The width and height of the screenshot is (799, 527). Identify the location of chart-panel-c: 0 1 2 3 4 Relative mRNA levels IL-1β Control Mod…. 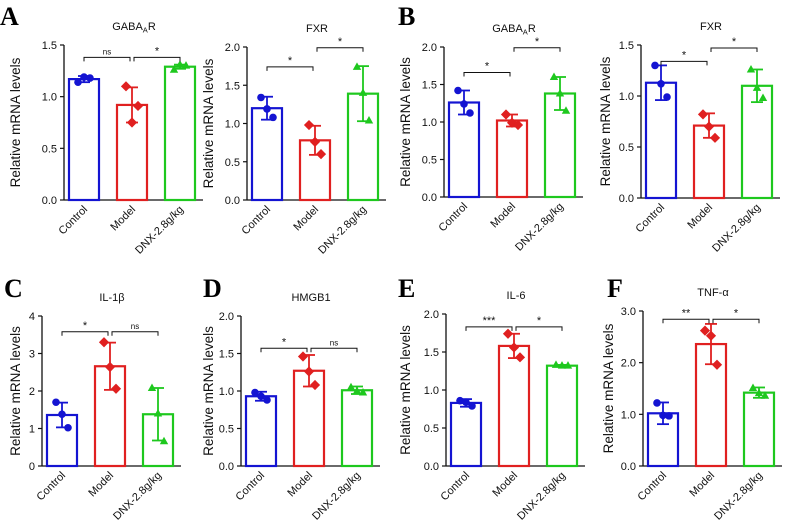
(94, 407).